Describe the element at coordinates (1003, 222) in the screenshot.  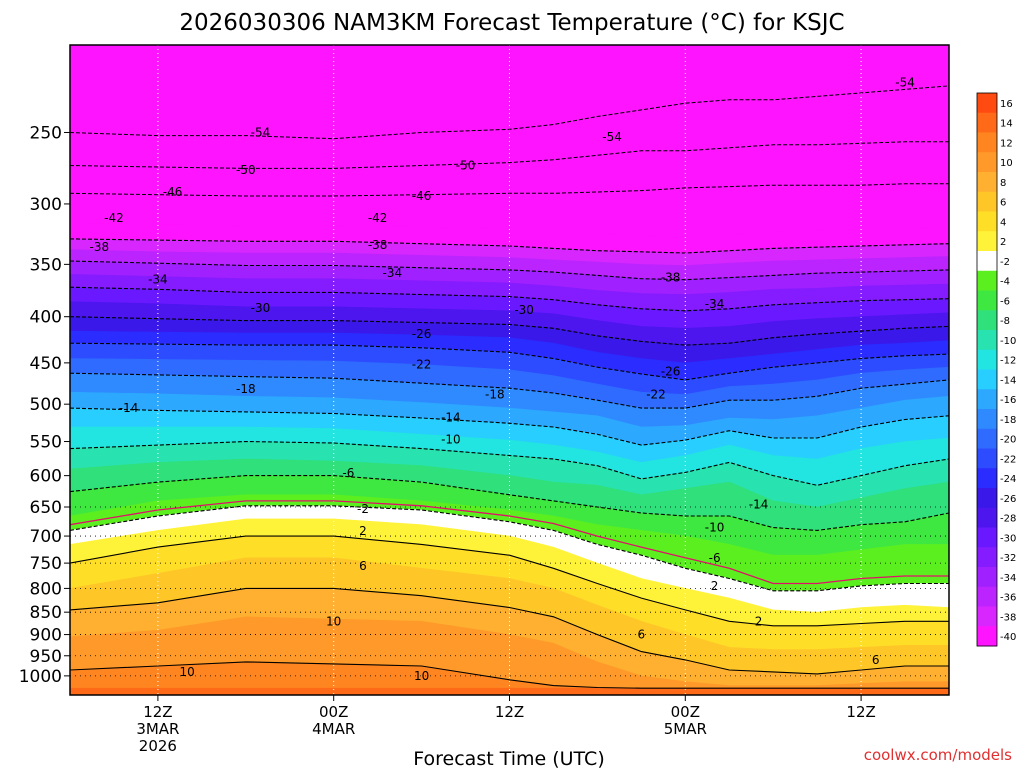
I see `colorbar-tick-label: 4` at that location.